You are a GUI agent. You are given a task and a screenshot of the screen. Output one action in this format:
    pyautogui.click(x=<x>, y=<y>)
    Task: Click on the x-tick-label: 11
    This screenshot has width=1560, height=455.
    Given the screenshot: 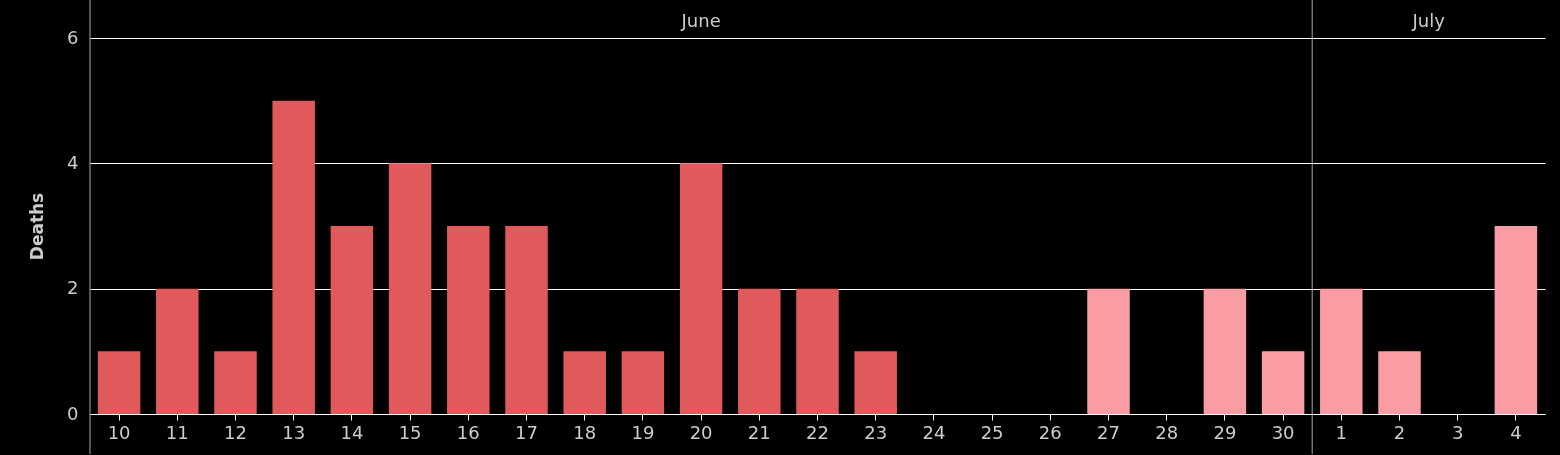 What is the action you would take?
    pyautogui.click(x=177, y=432)
    